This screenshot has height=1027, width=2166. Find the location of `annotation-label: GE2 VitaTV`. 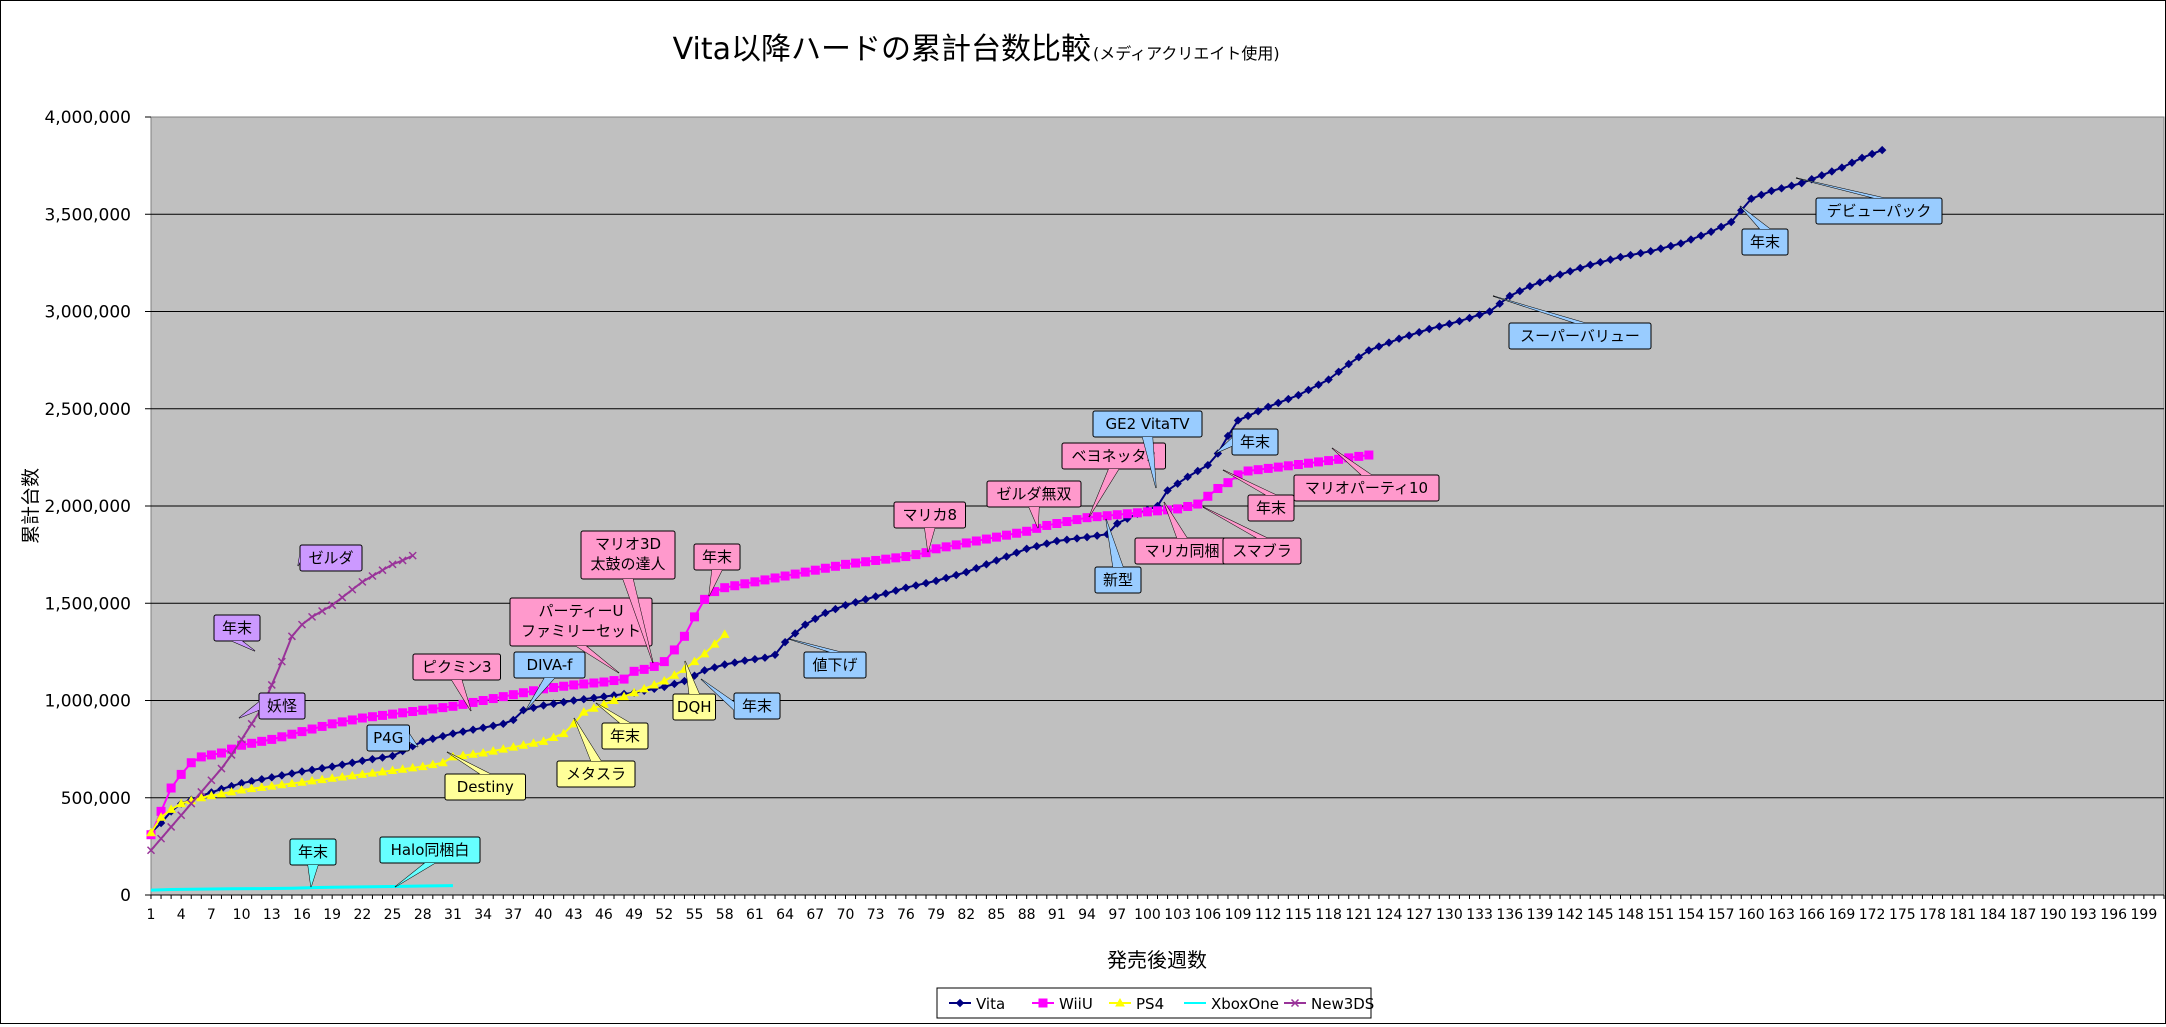

annotation-label: GE2 VitaTV is located at coordinates (1147, 424).